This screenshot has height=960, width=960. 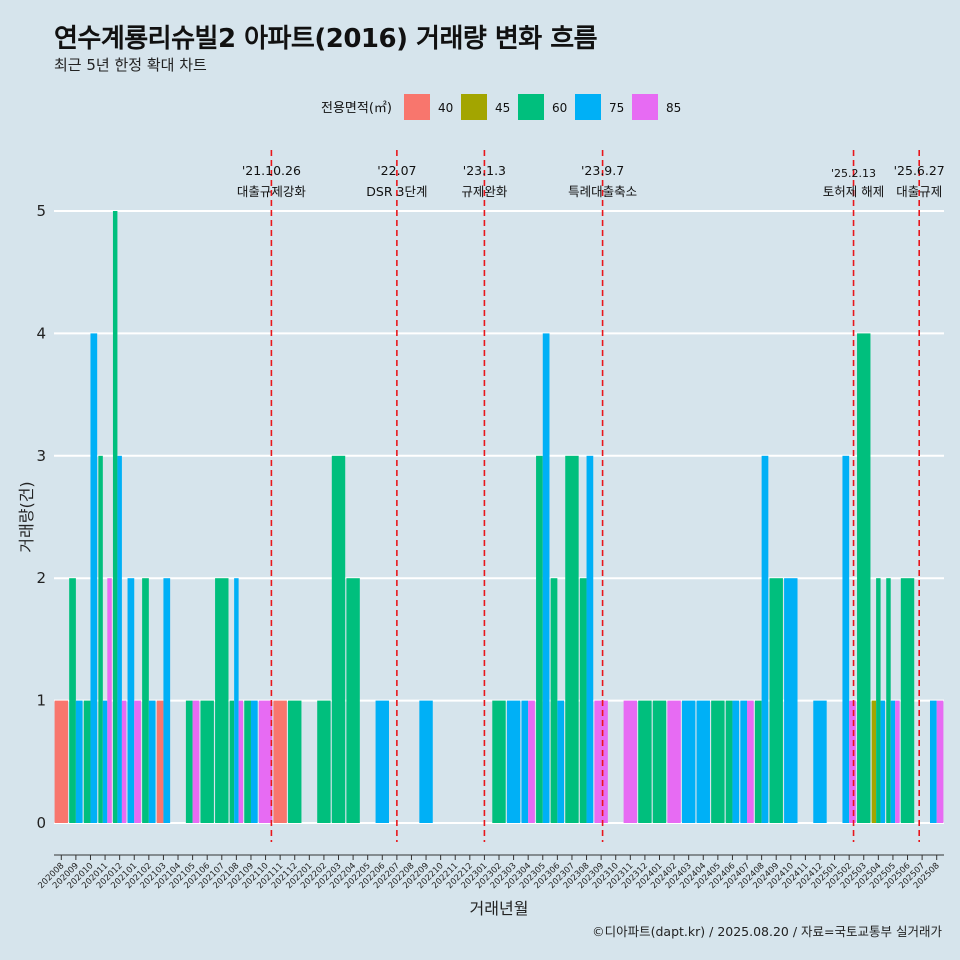 What do you see at coordinates (484, 170) in the screenshot?
I see `event-date-2: '23.1.3` at bounding box center [484, 170].